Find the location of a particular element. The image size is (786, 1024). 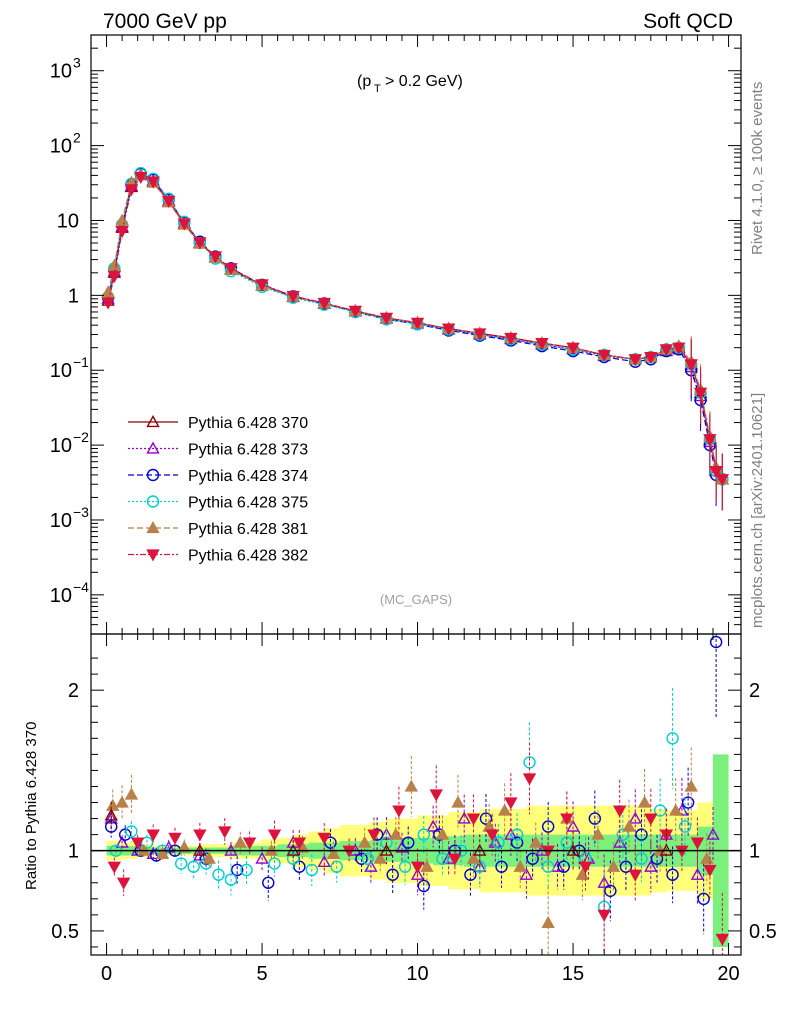

ratio-ylabel: Ratio to Pythia 6.428 370 is located at coordinates (31, 806).